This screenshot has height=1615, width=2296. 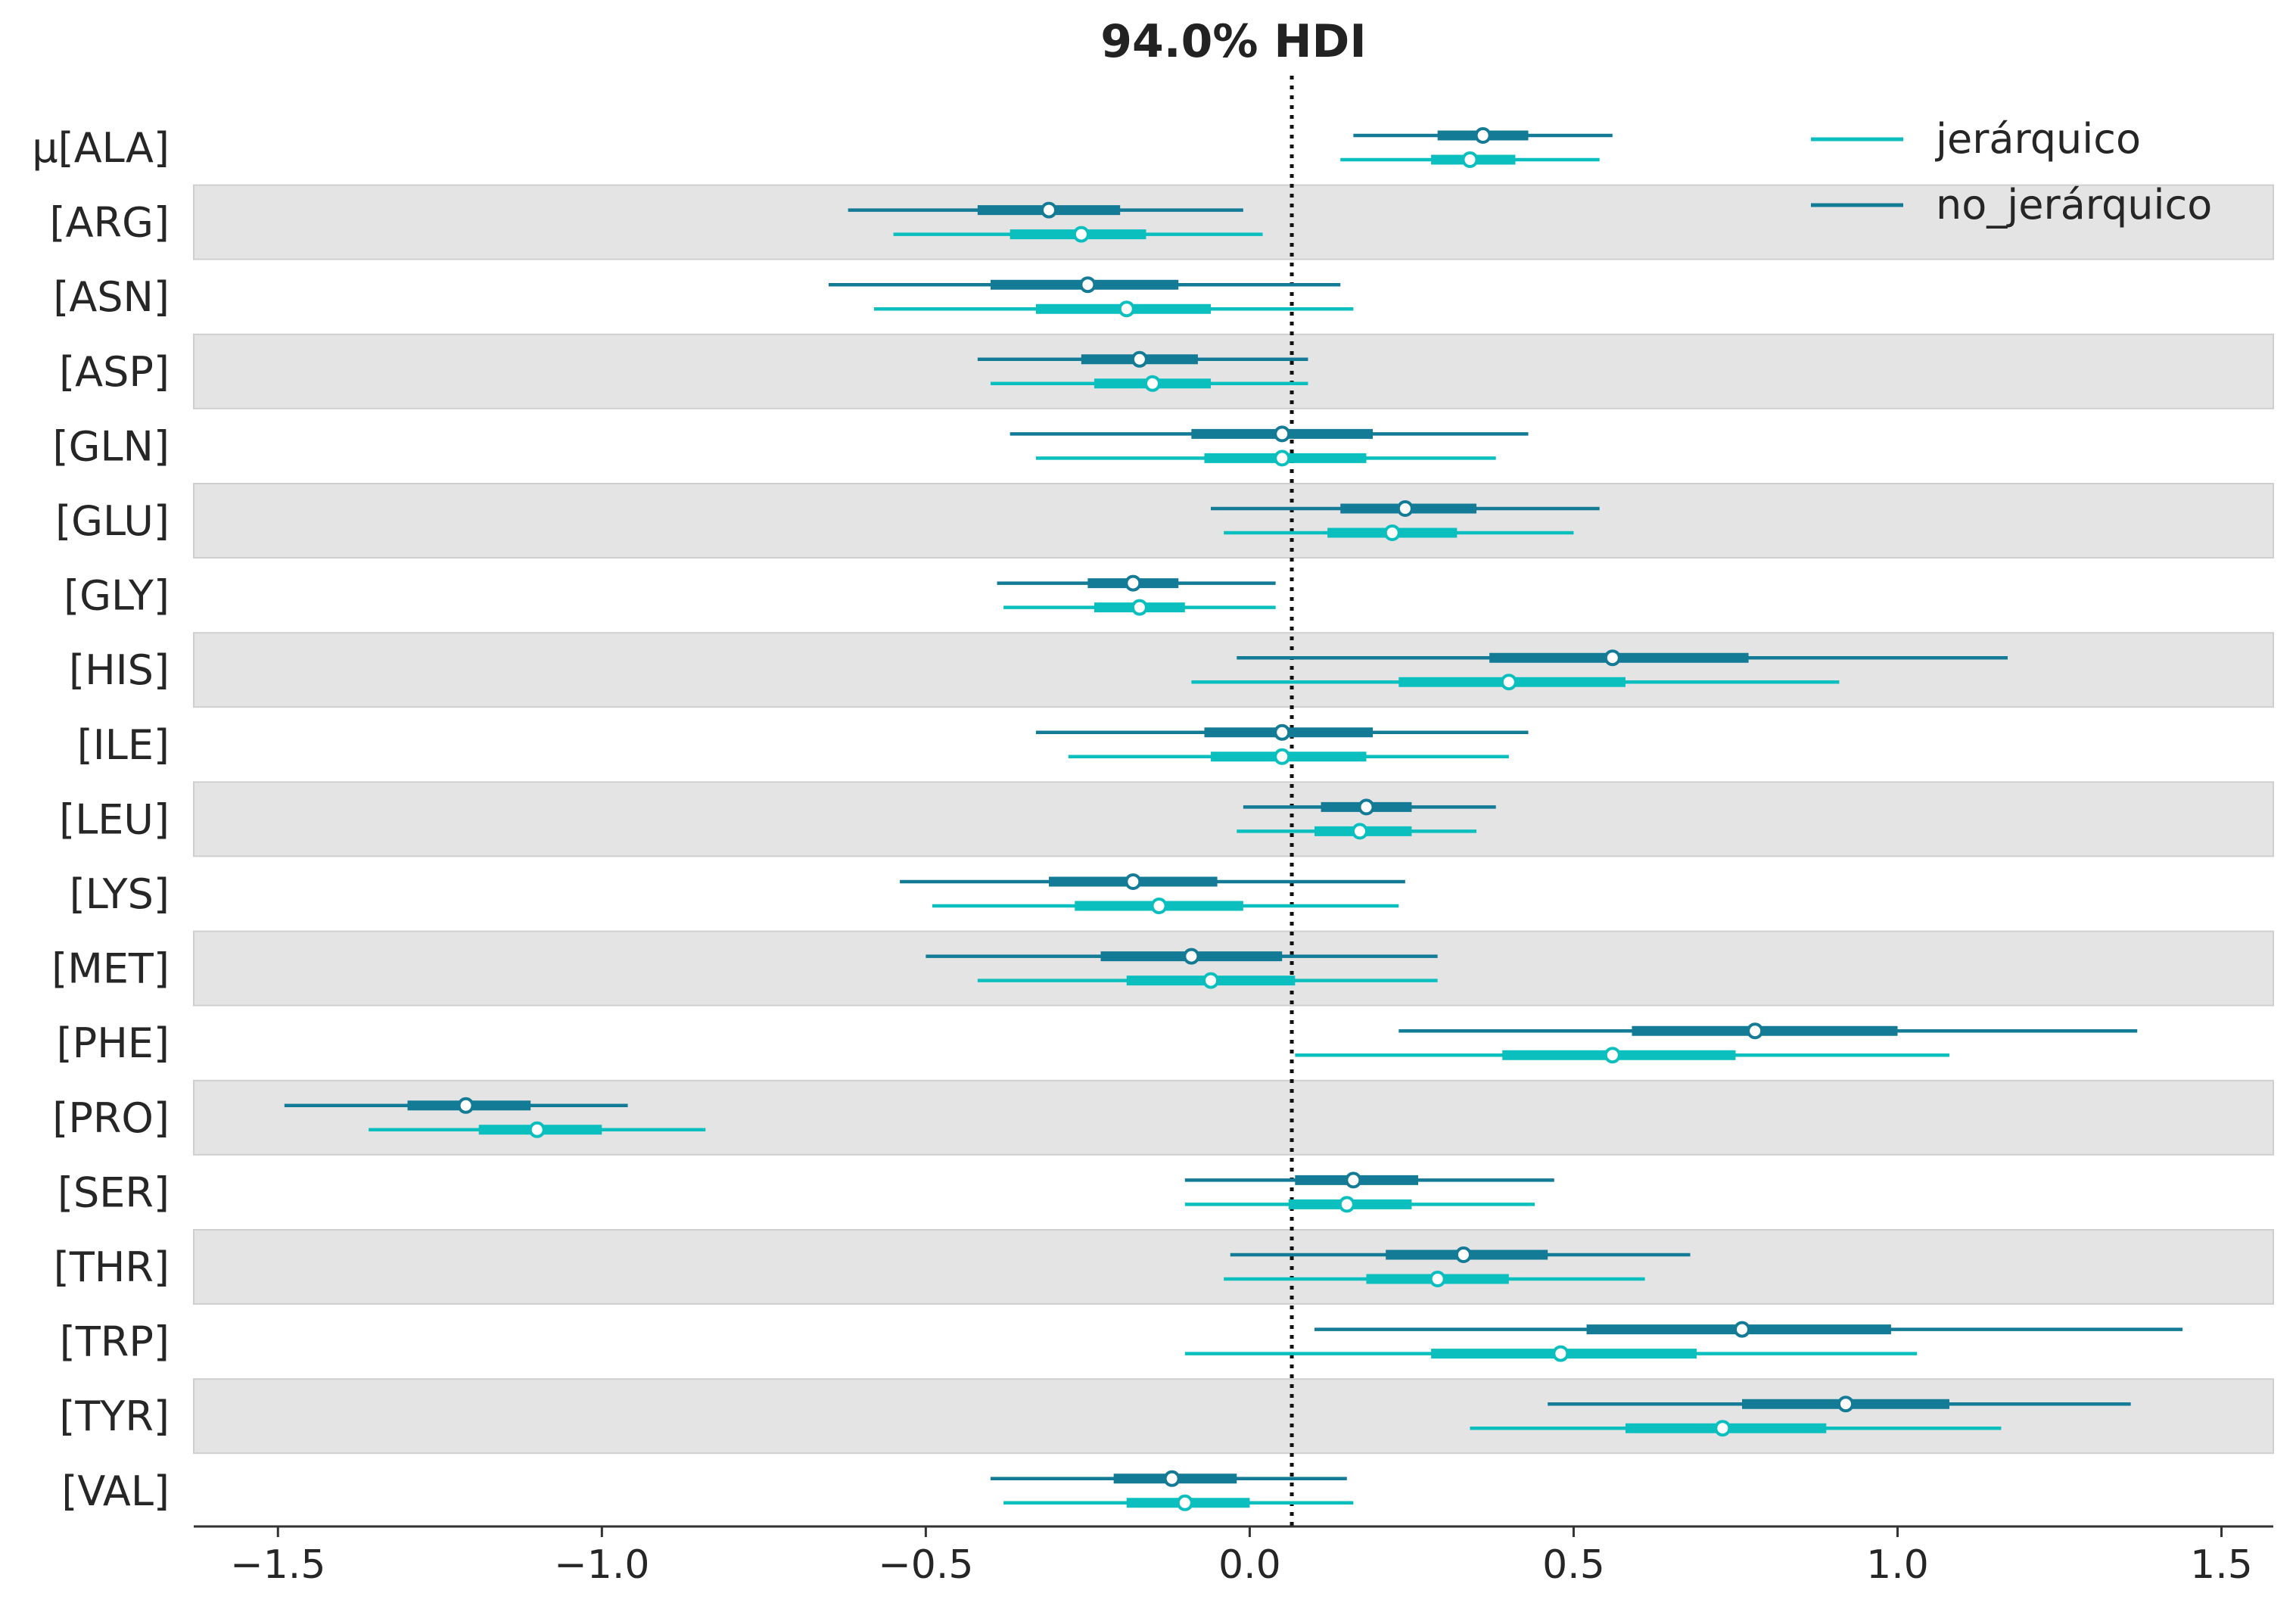 What do you see at coordinates (112, 446) in the screenshot?
I see `y-label: [GLN]` at bounding box center [112, 446].